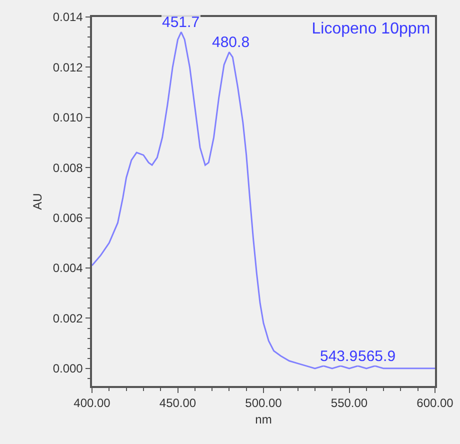  What do you see at coordinates (37, 201) in the screenshot?
I see `y-axis-title: AU` at bounding box center [37, 201].